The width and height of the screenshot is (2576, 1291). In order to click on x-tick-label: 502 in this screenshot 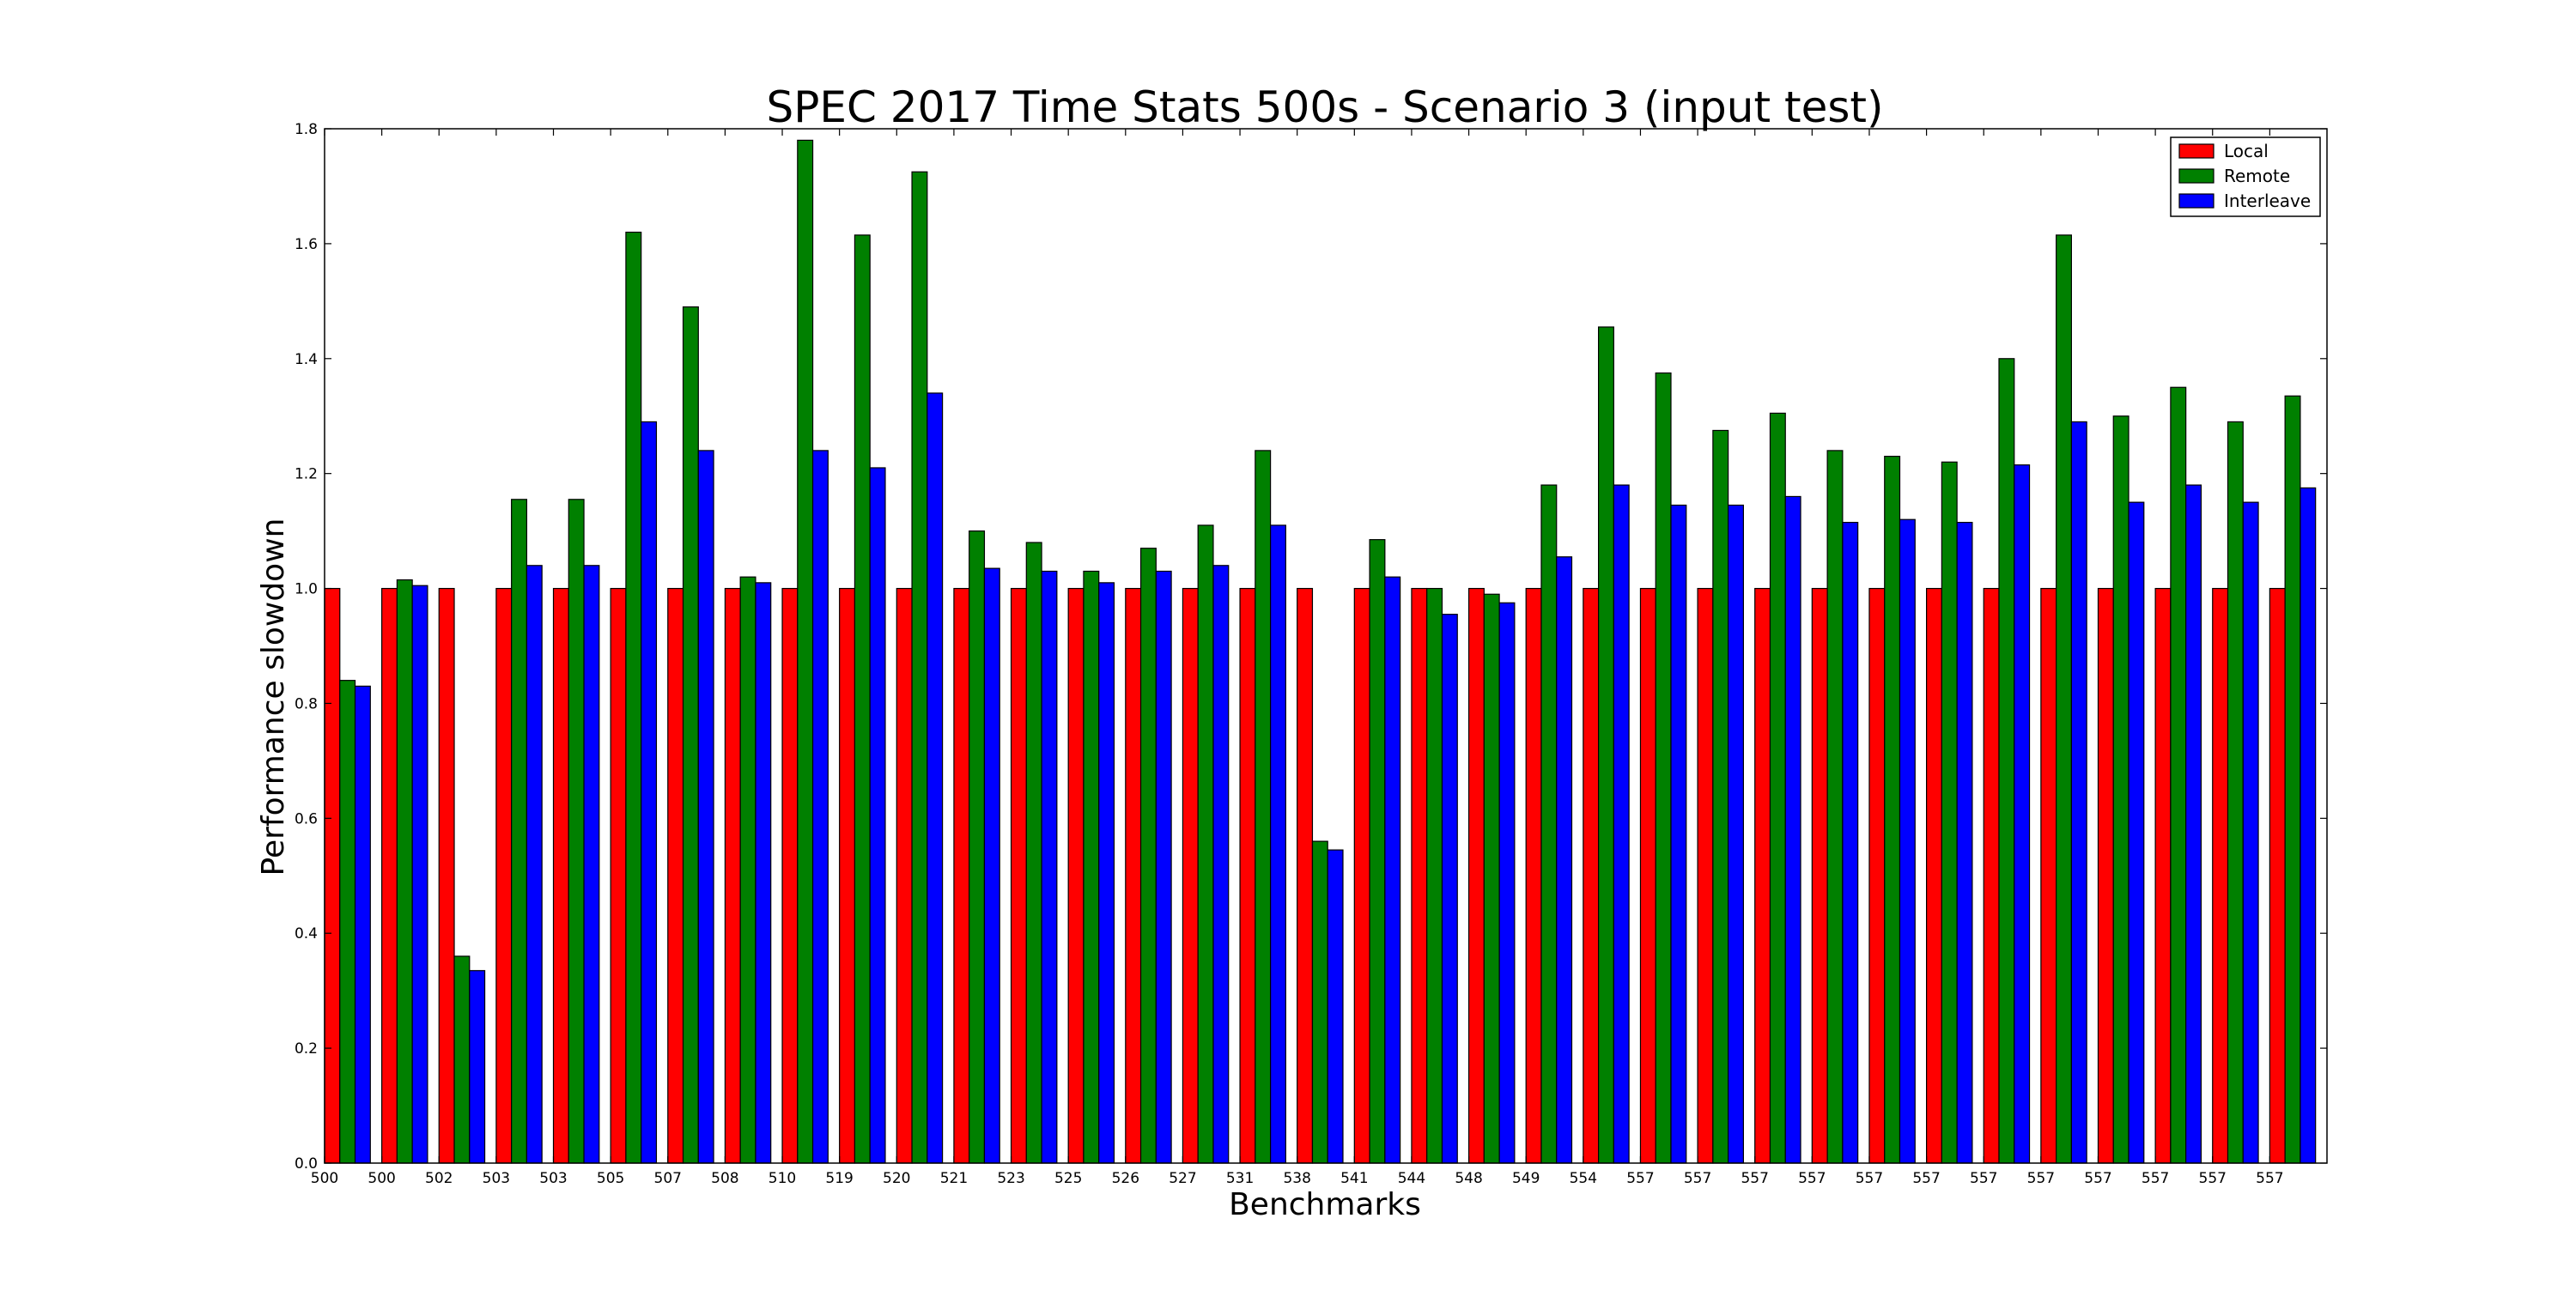, I will do `click(439, 1178)`.